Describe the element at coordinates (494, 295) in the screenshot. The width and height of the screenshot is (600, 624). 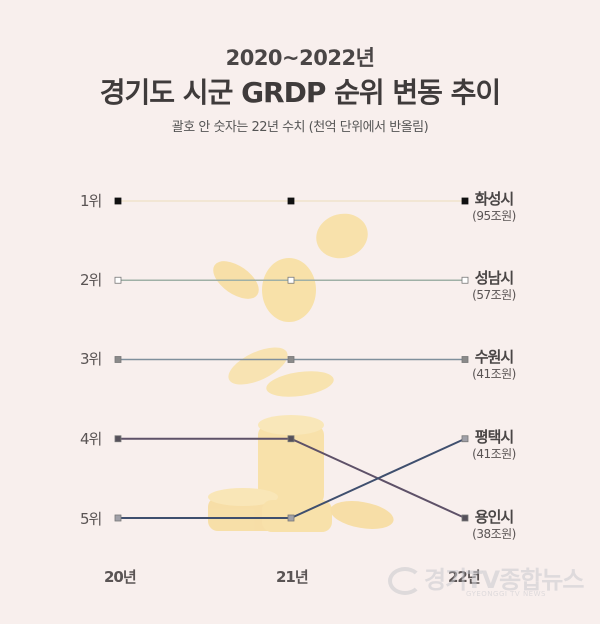
I see `city-grdp-value: (57조원)` at that location.